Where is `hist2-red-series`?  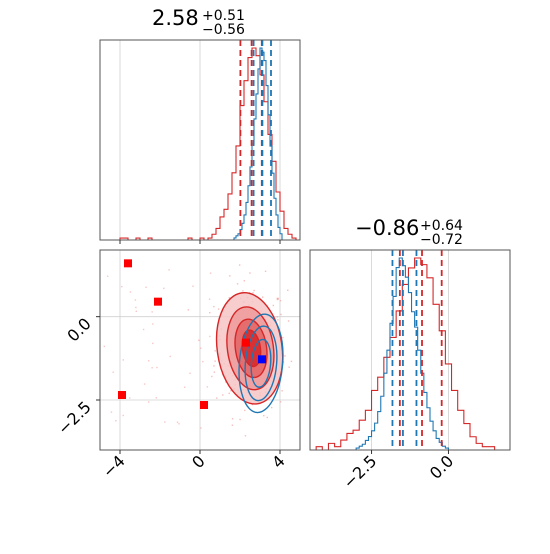
hist2-red-series is located at coordinates (408, 353).